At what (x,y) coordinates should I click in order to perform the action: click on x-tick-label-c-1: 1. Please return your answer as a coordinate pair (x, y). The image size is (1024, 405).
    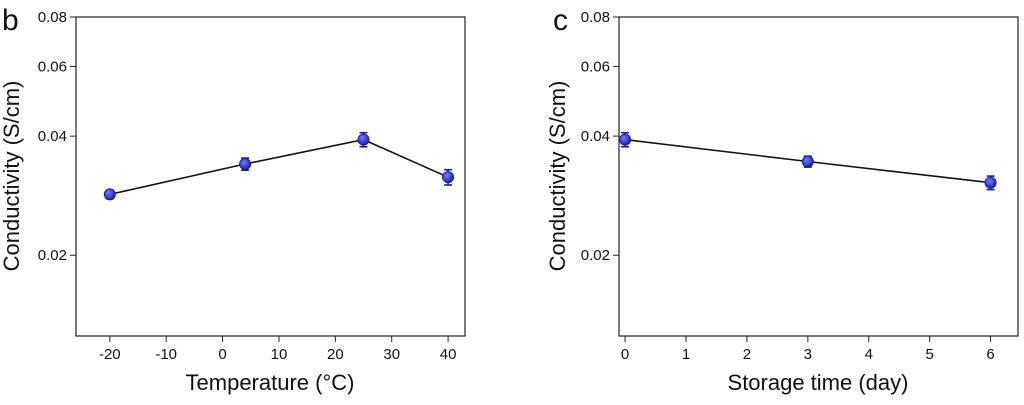
    Looking at the image, I should click on (686, 354).